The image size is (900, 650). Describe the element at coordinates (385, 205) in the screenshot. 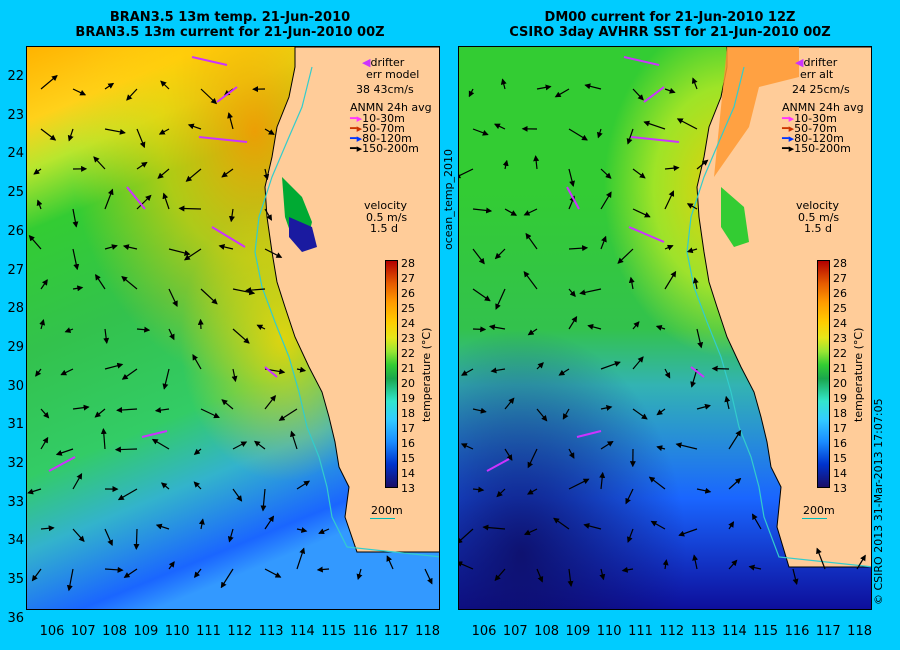

I see `left-velocity-label: velocity` at that location.